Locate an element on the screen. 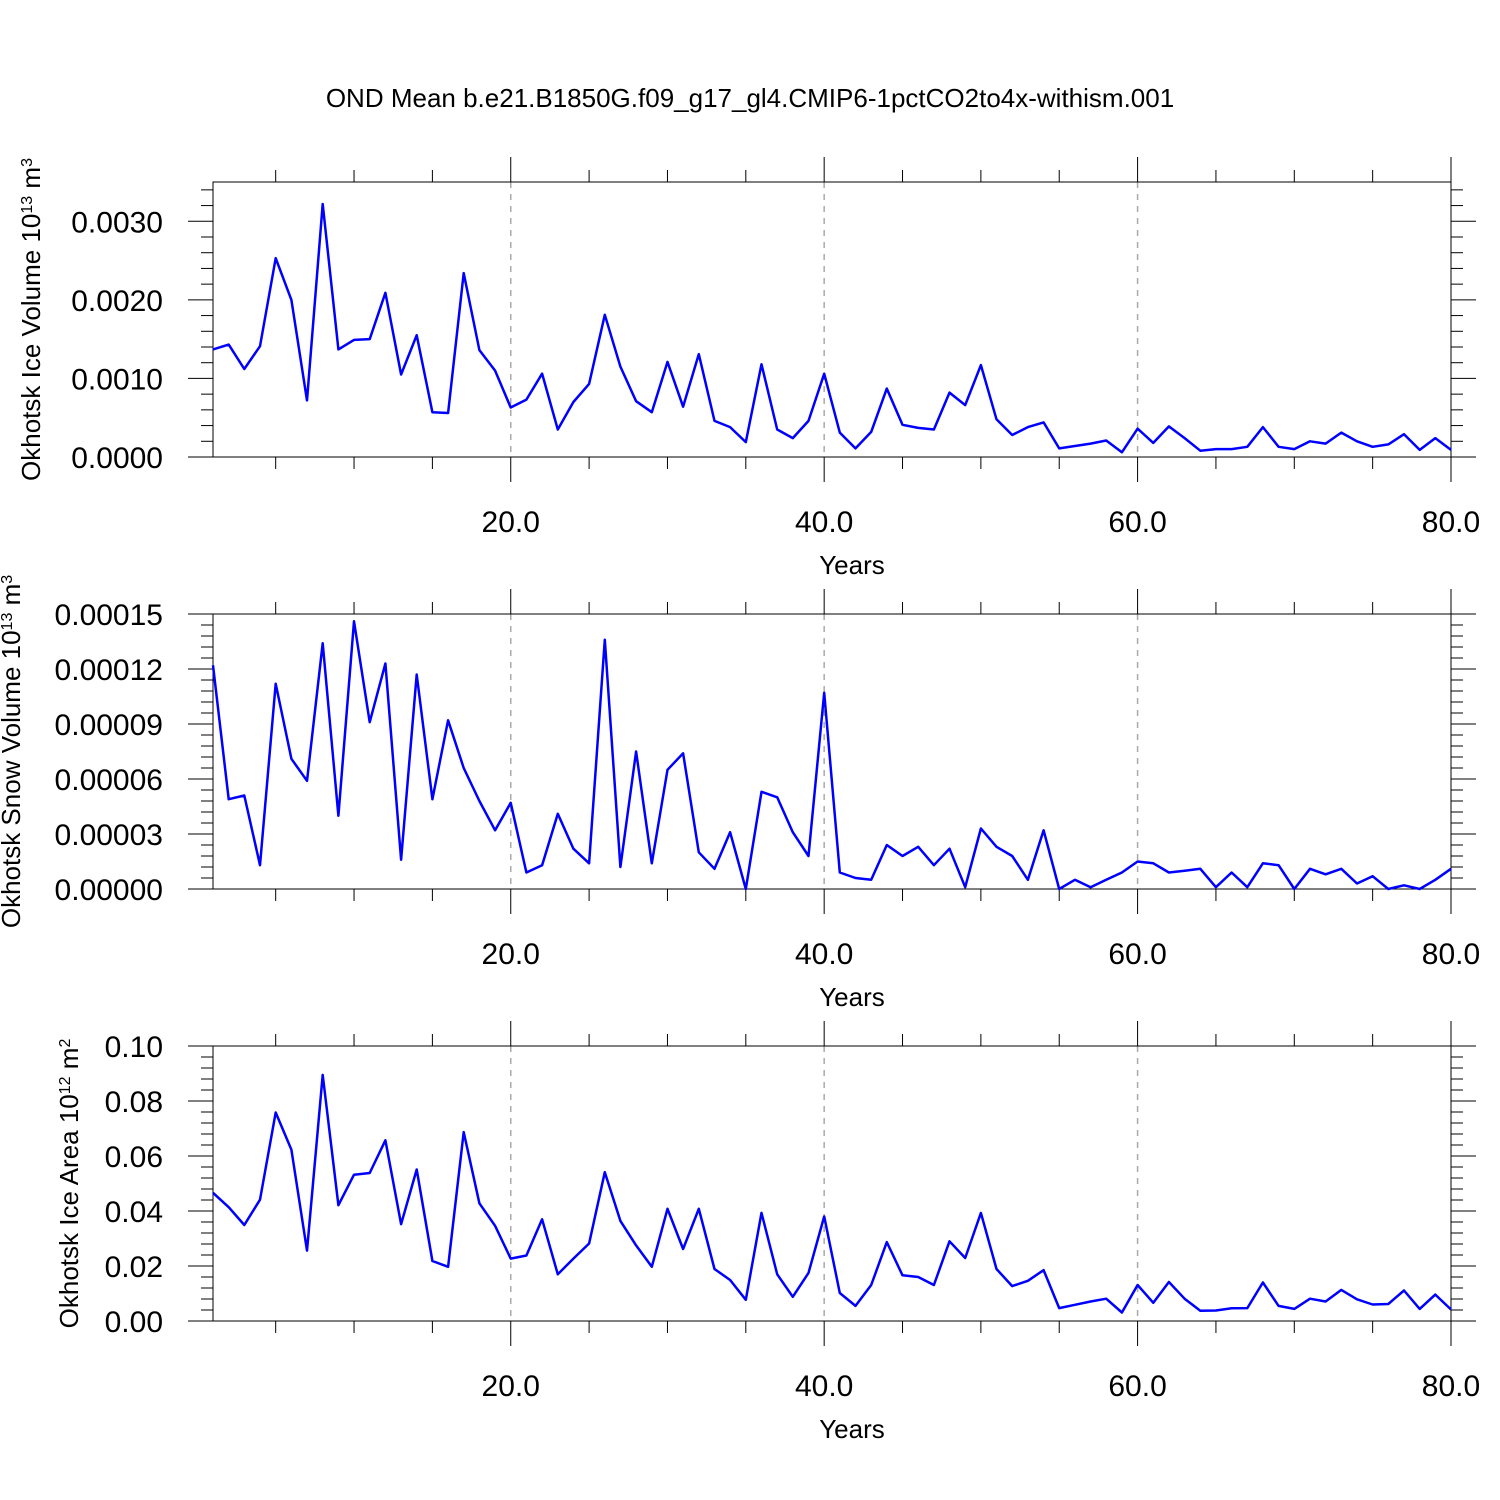  y-axis-label: Okhotsk Snow Volume 1013 m3 is located at coordinates (13, 751).